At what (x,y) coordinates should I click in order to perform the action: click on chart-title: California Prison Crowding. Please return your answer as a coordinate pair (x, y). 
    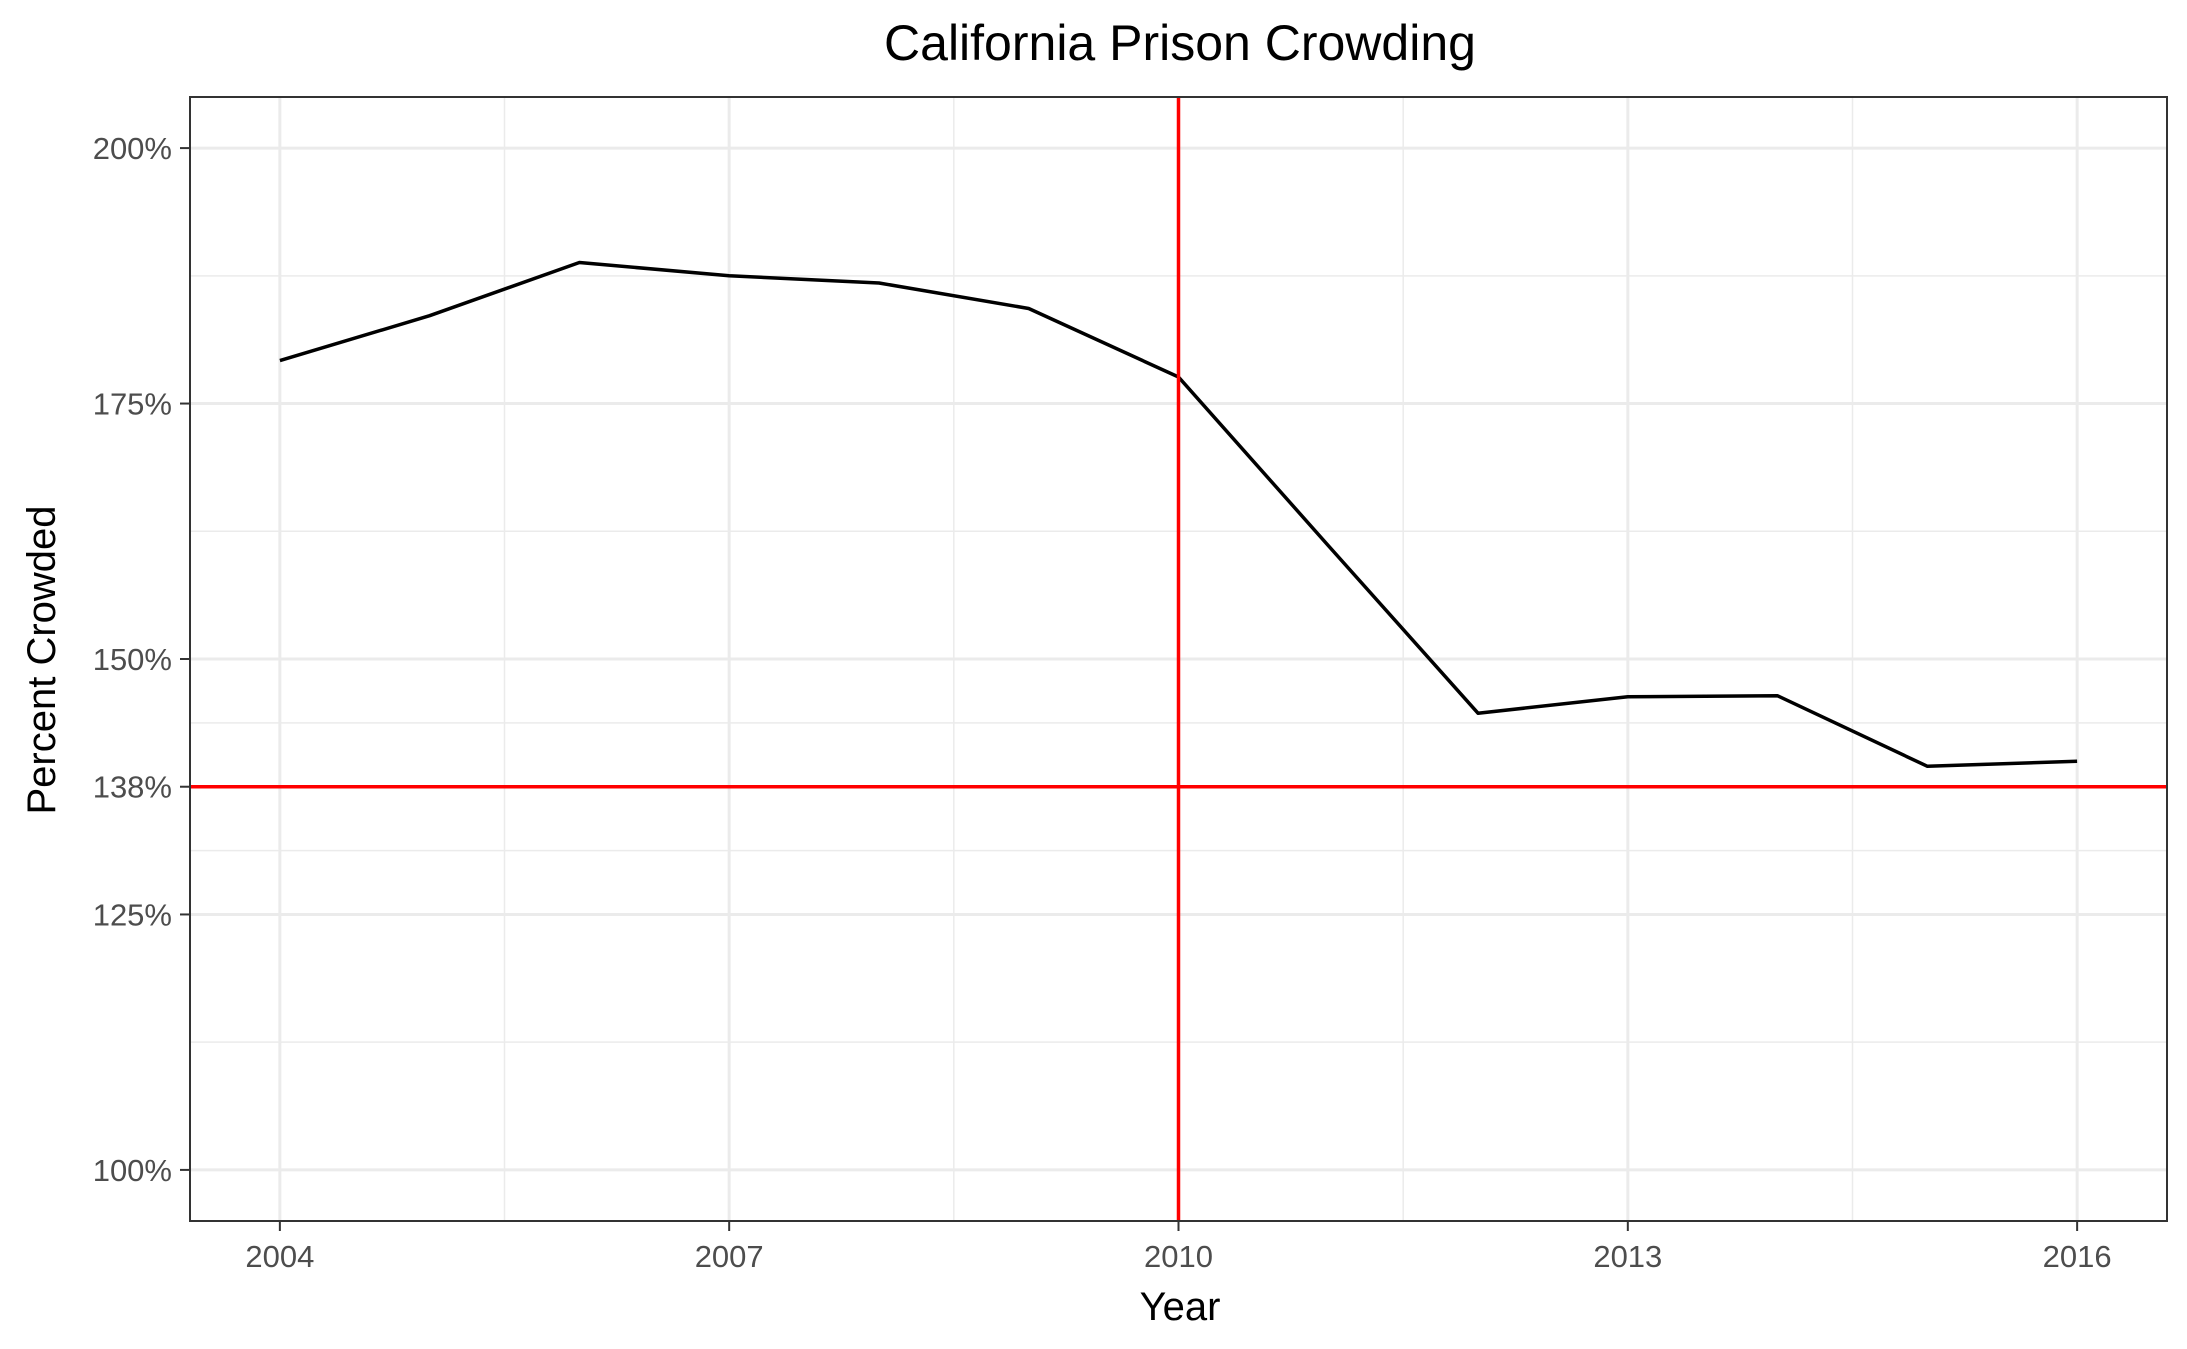
    Looking at the image, I should click on (1180, 43).